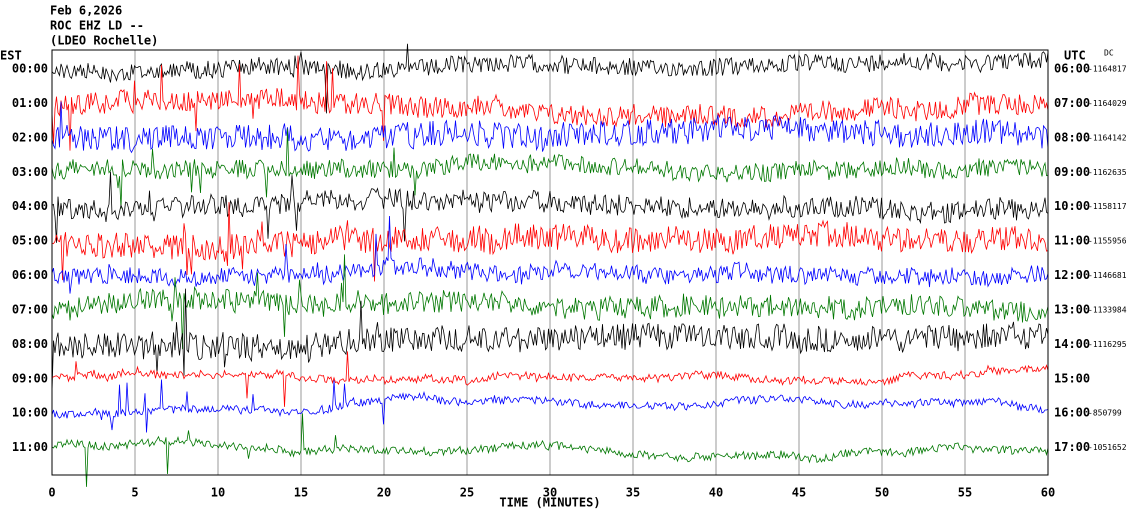  Describe the element at coordinates (30, 137) in the screenshot. I see `est-label: 02:00` at that location.